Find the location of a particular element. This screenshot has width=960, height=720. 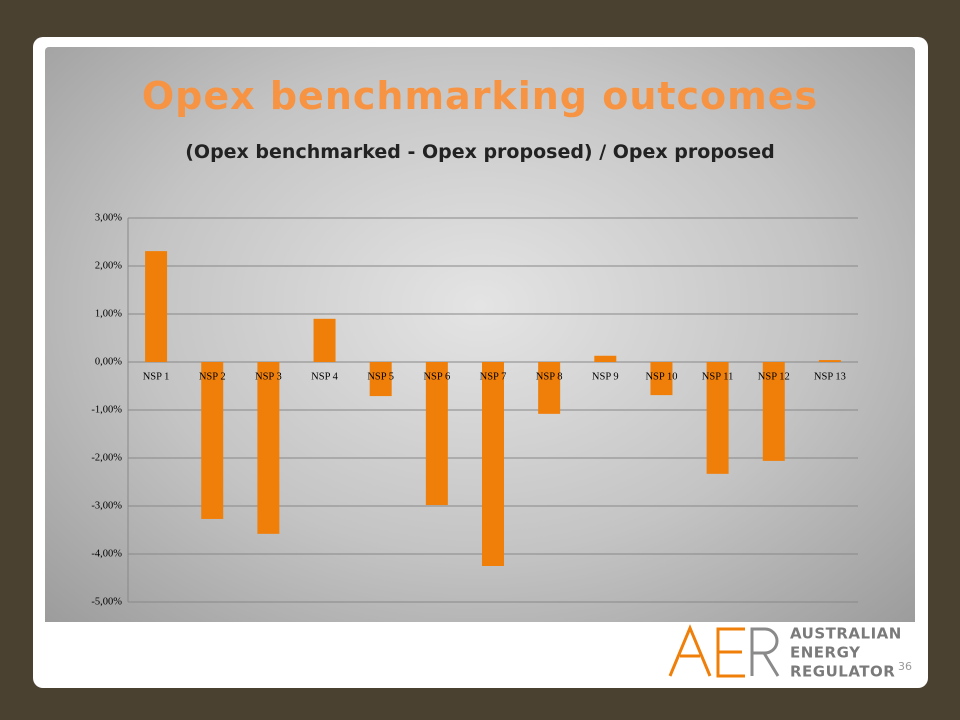

y-tick-label: 2,00% is located at coordinates (108, 265).